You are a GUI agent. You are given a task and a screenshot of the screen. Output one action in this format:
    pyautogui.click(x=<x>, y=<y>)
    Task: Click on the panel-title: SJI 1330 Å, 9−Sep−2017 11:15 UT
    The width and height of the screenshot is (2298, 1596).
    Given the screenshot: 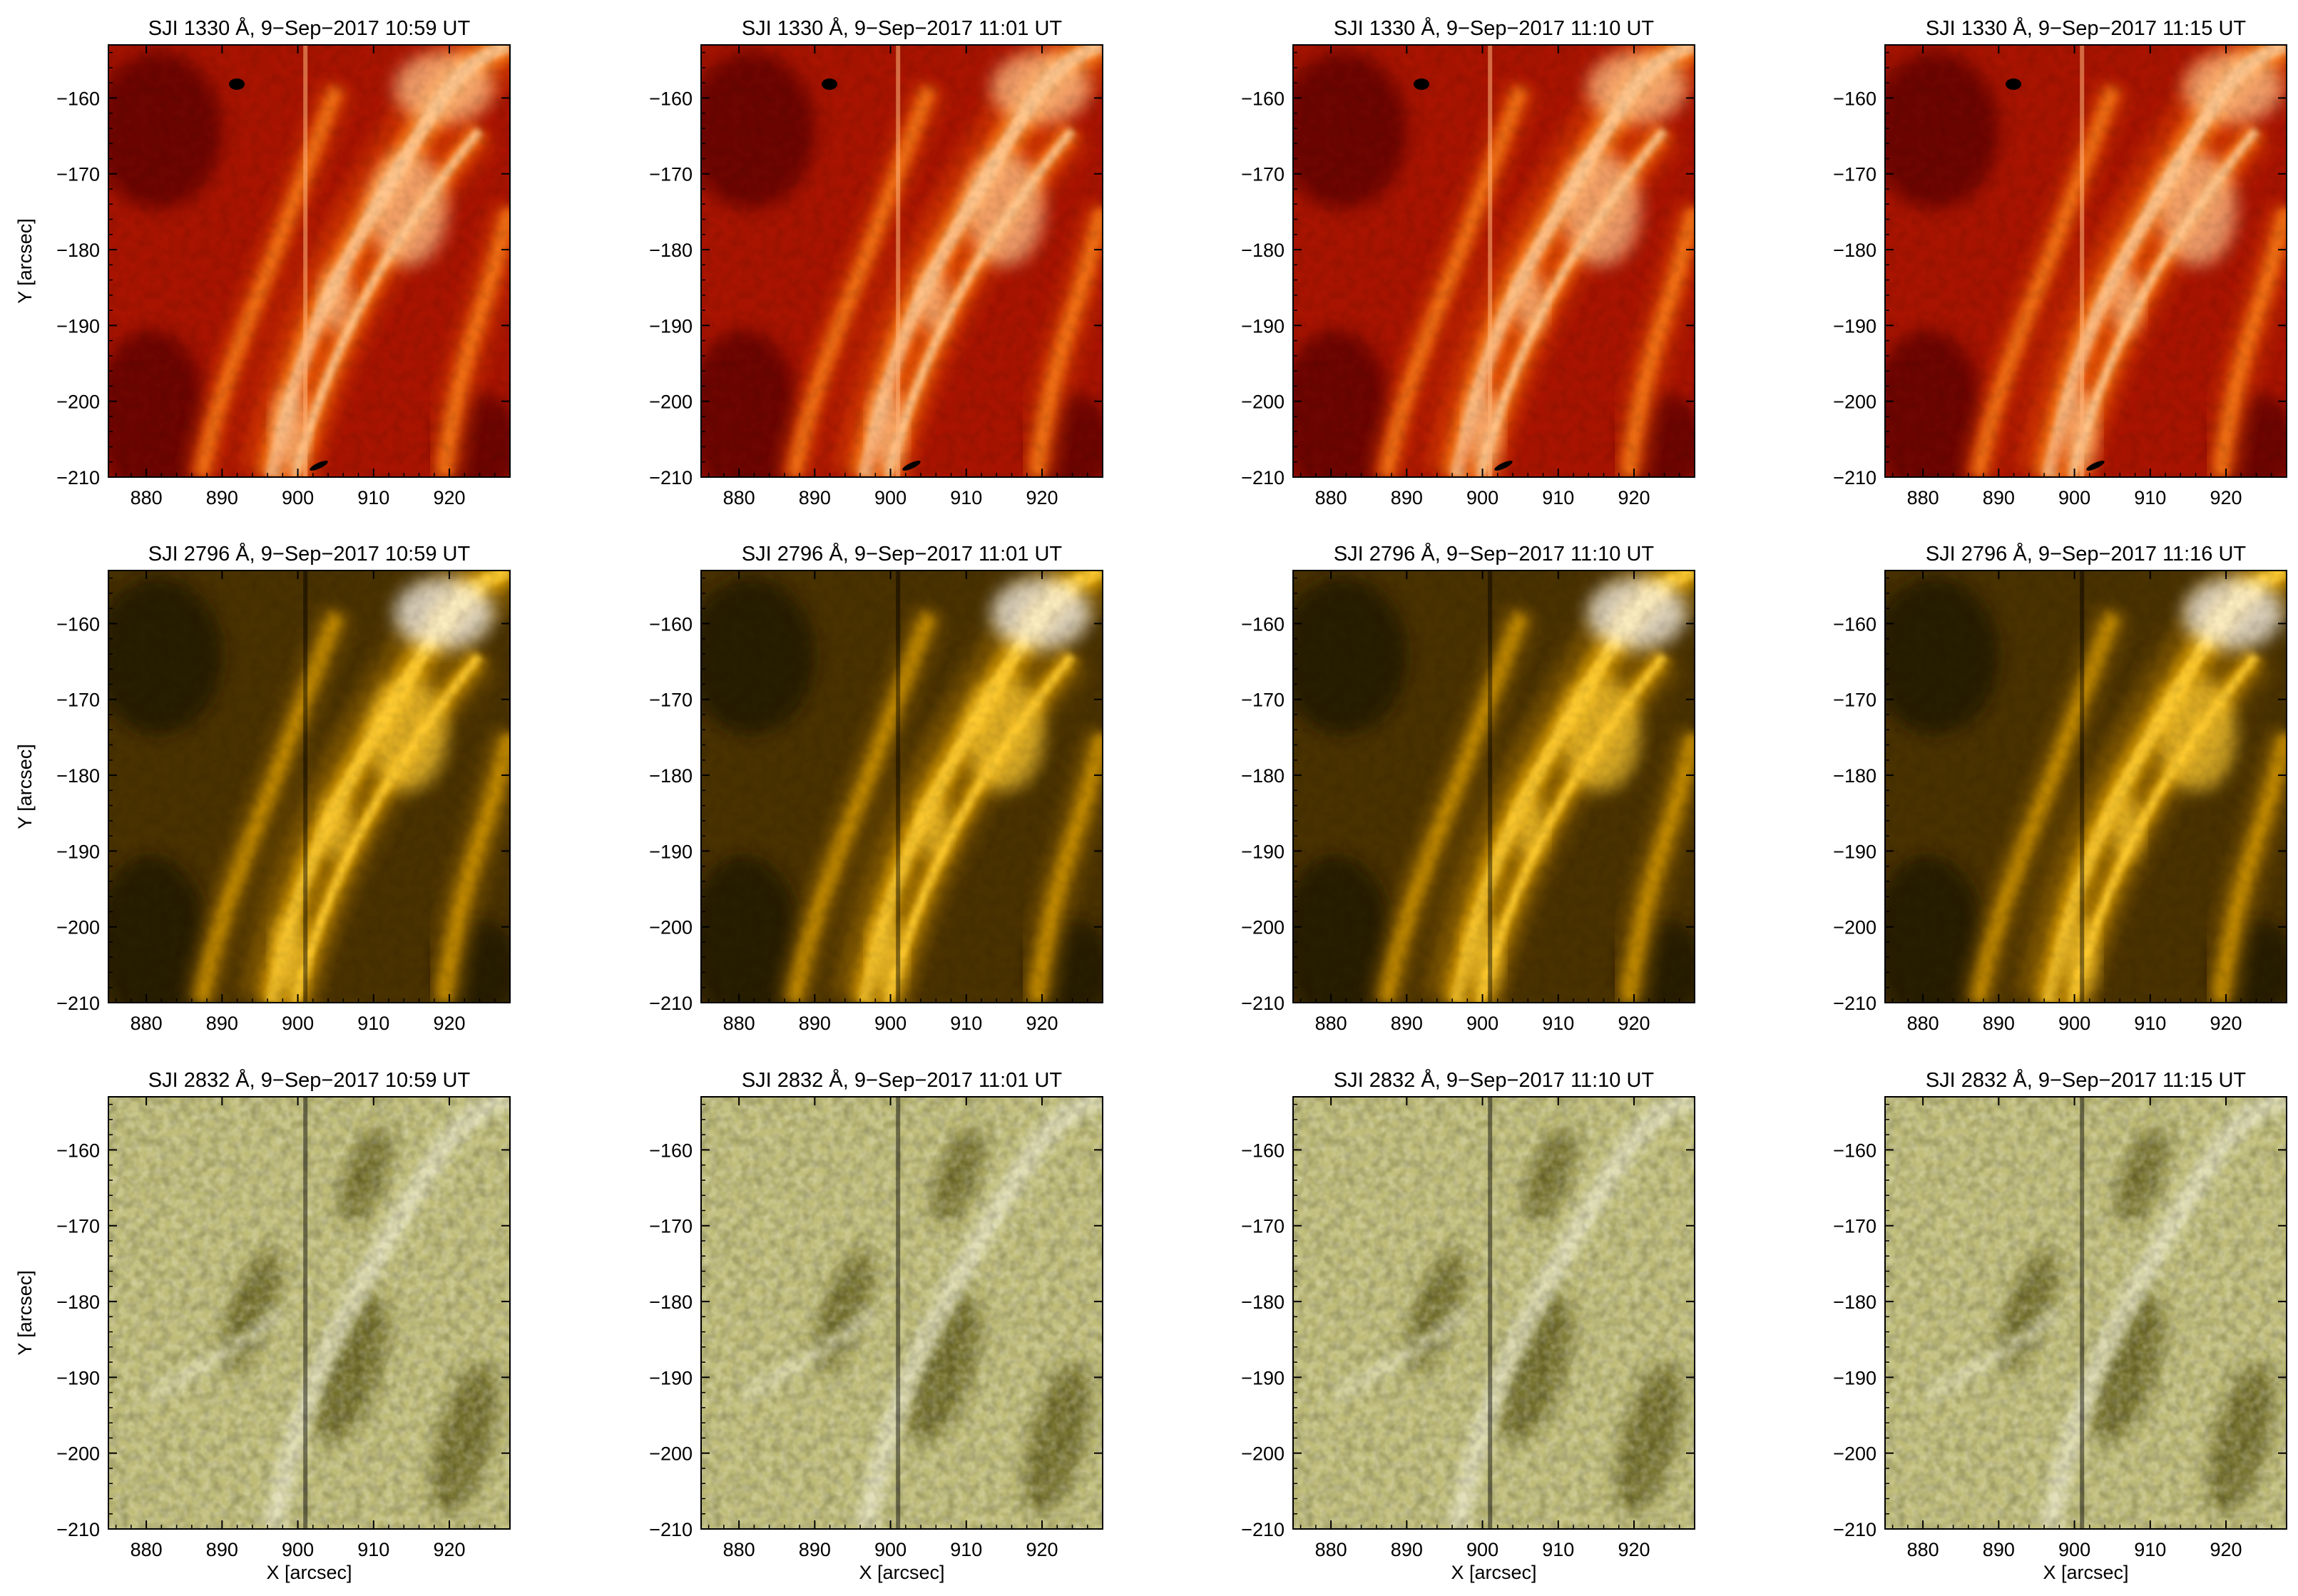 What is the action you would take?
    pyautogui.click(x=2086, y=28)
    